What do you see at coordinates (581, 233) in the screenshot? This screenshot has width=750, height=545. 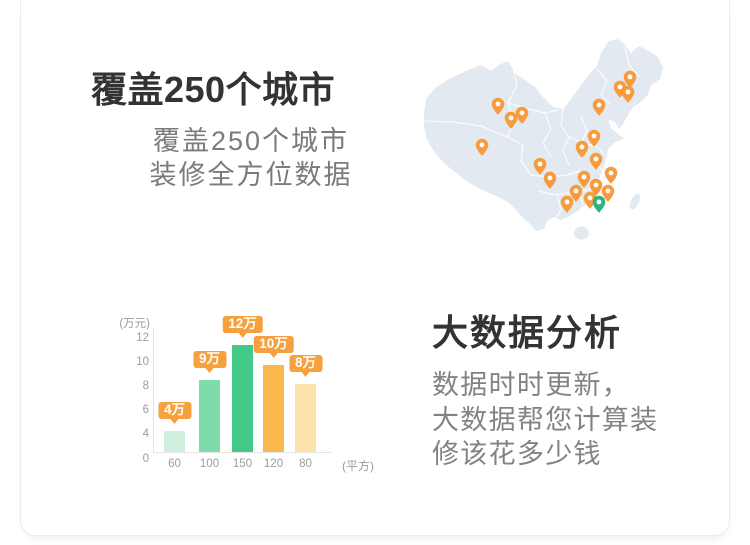 I see `hainan-island` at bounding box center [581, 233].